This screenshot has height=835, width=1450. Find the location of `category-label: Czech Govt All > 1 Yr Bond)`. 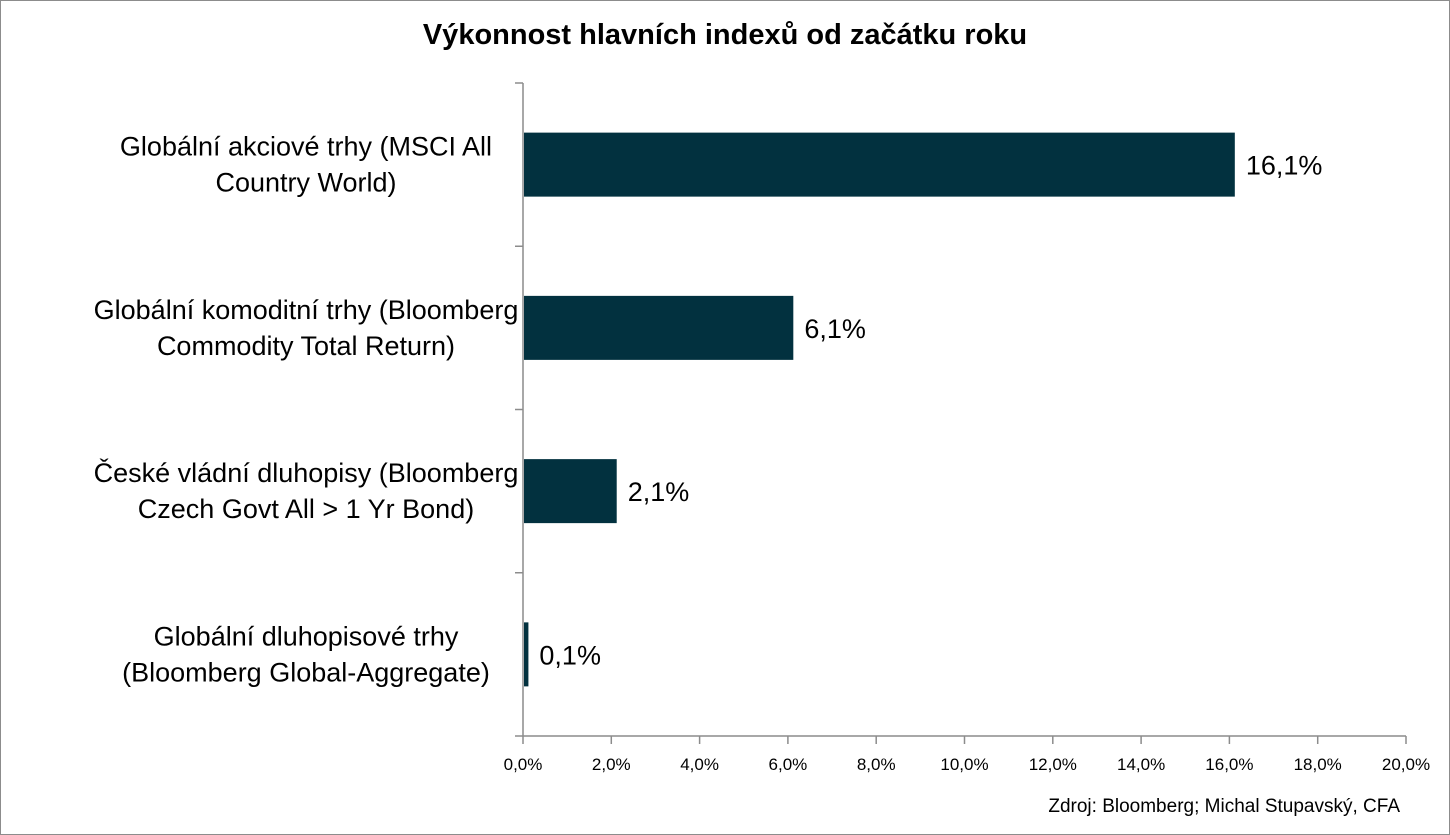

category-label: Czech Govt All > 1 Yr Bond) is located at coordinates (306, 509).